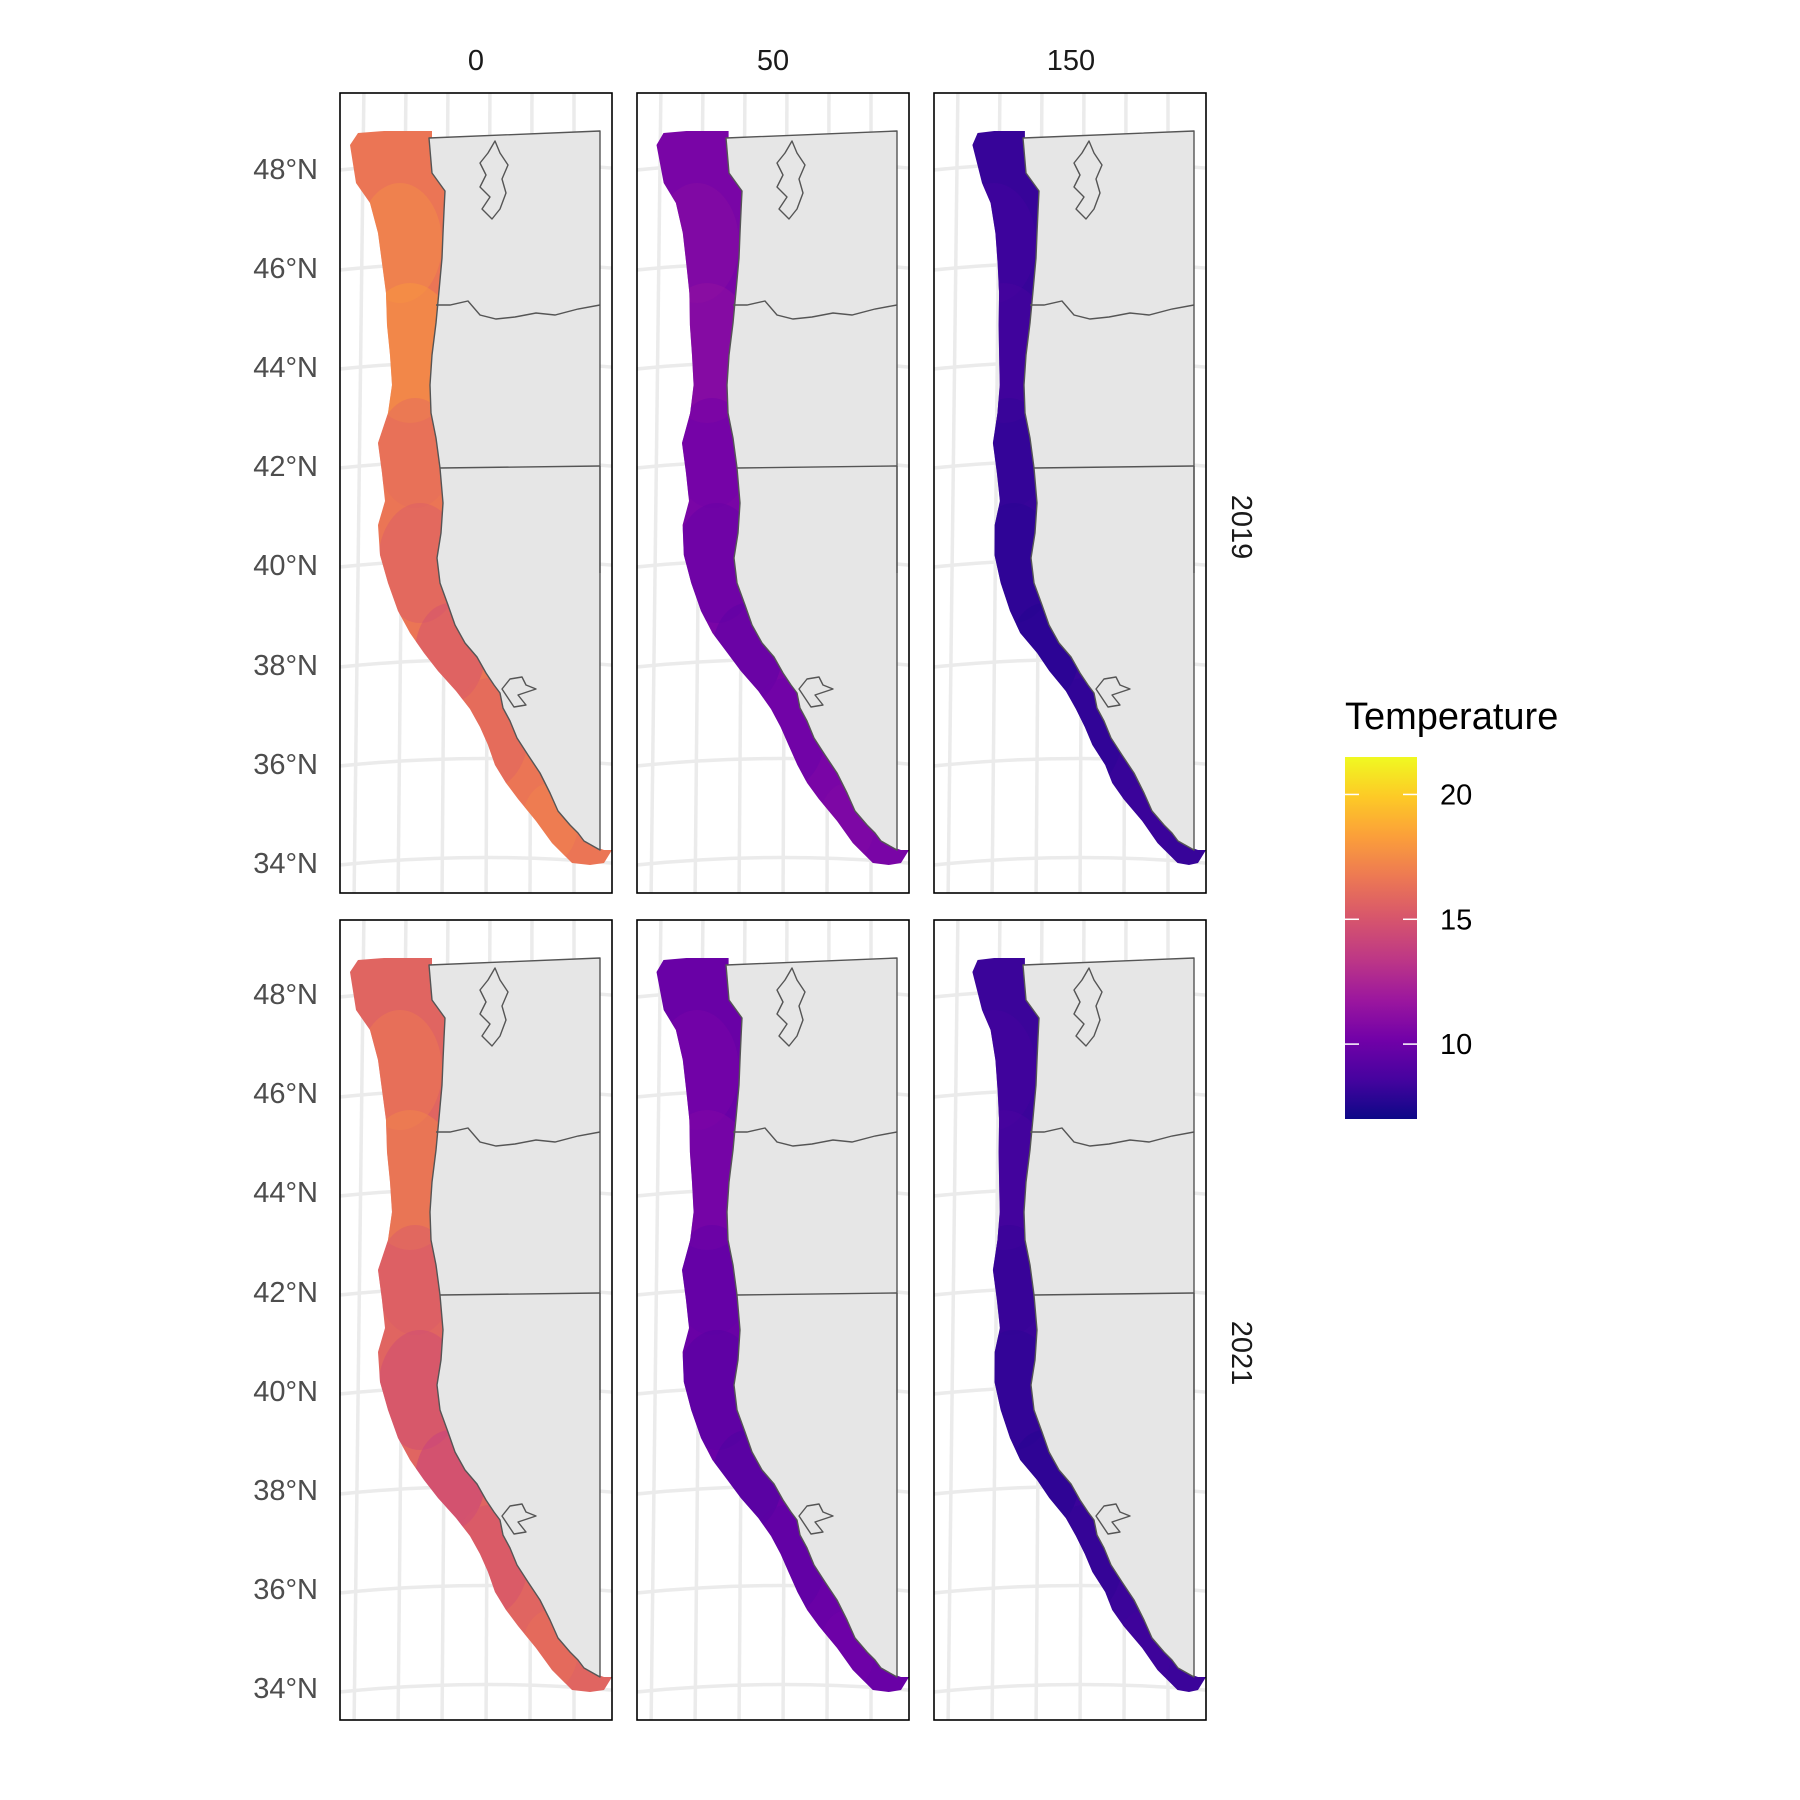  What do you see at coordinates (1456, 1045) in the screenshot?
I see `legend-tick-label: 10` at bounding box center [1456, 1045].